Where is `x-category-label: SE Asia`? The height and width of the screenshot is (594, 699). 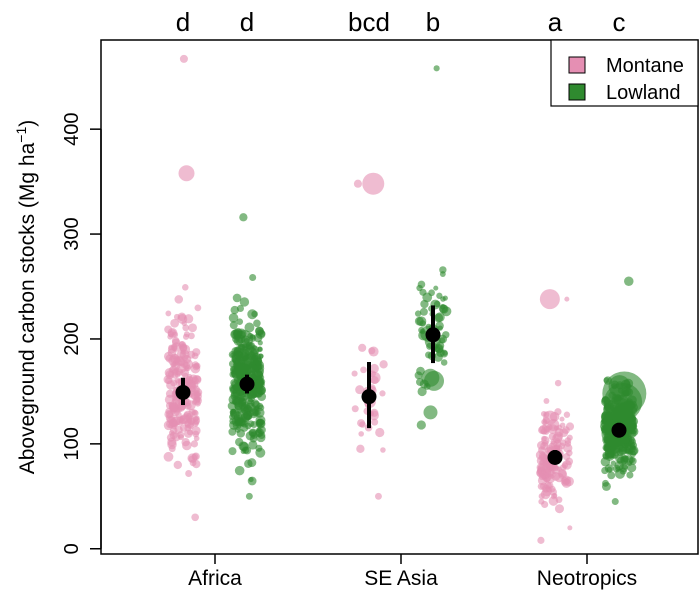 x-category-label: SE Asia is located at coordinates (401, 578).